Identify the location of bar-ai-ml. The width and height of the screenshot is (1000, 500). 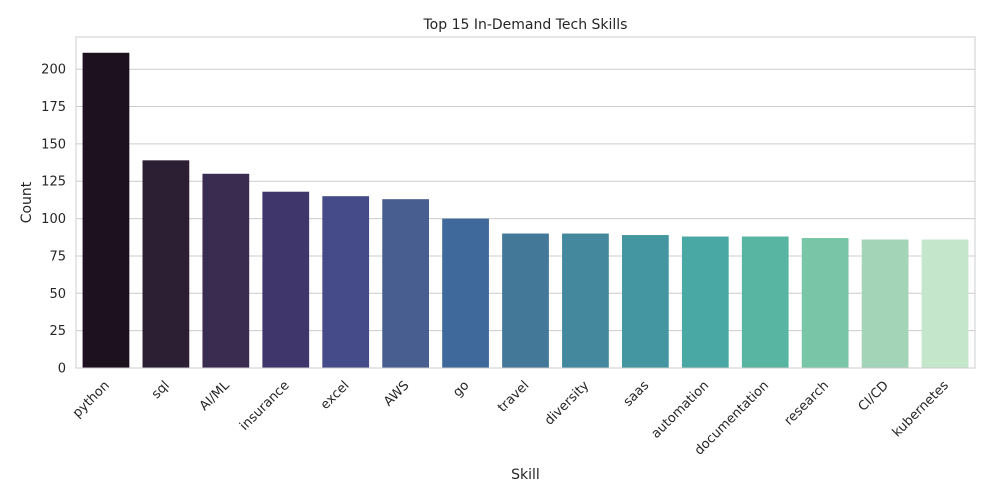
(226, 270).